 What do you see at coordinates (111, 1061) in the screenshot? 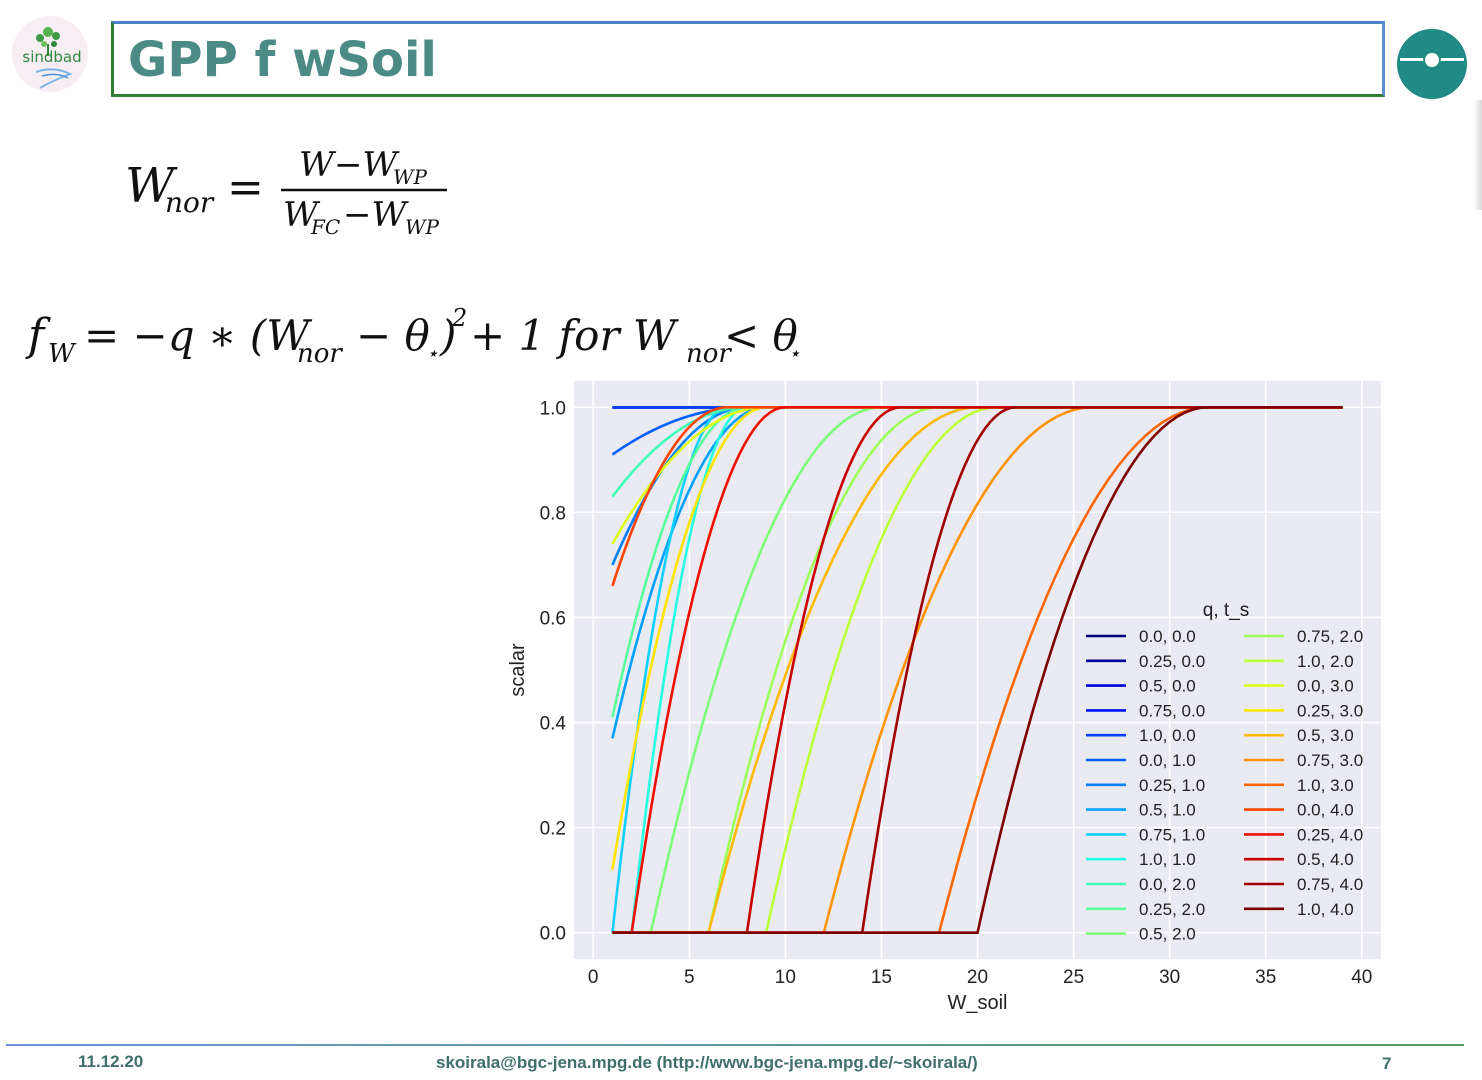
I see `footer-date: 11.12.20` at bounding box center [111, 1061].